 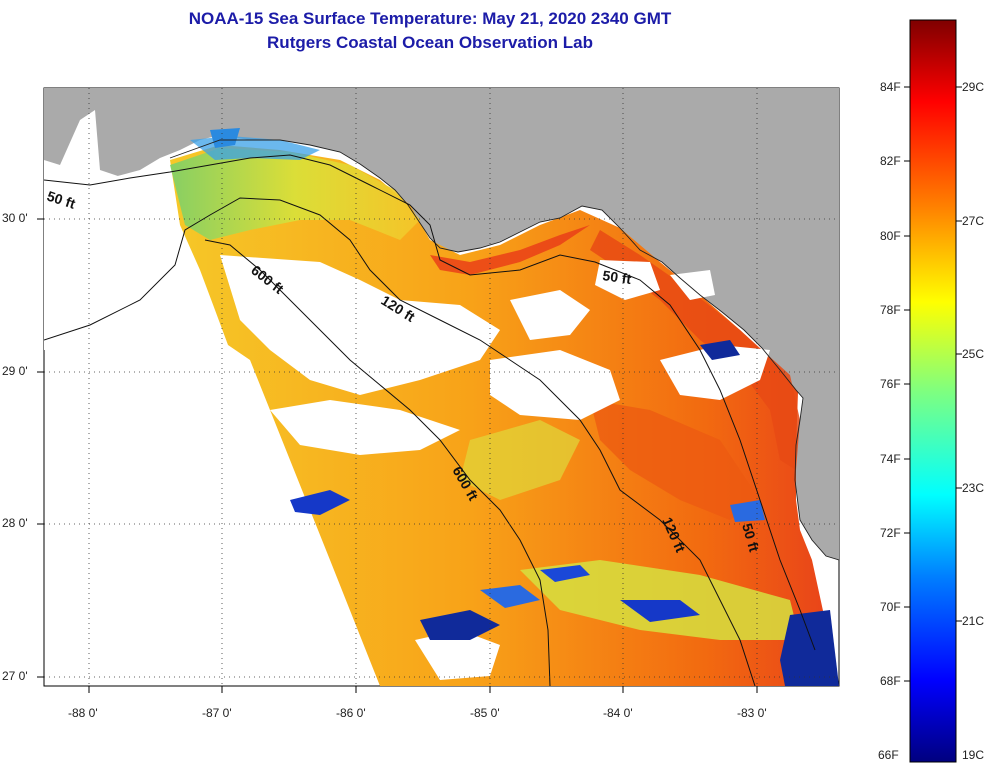 What do you see at coordinates (15, 218) in the screenshot?
I see `lat-label-30: 30 0'` at bounding box center [15, 218].